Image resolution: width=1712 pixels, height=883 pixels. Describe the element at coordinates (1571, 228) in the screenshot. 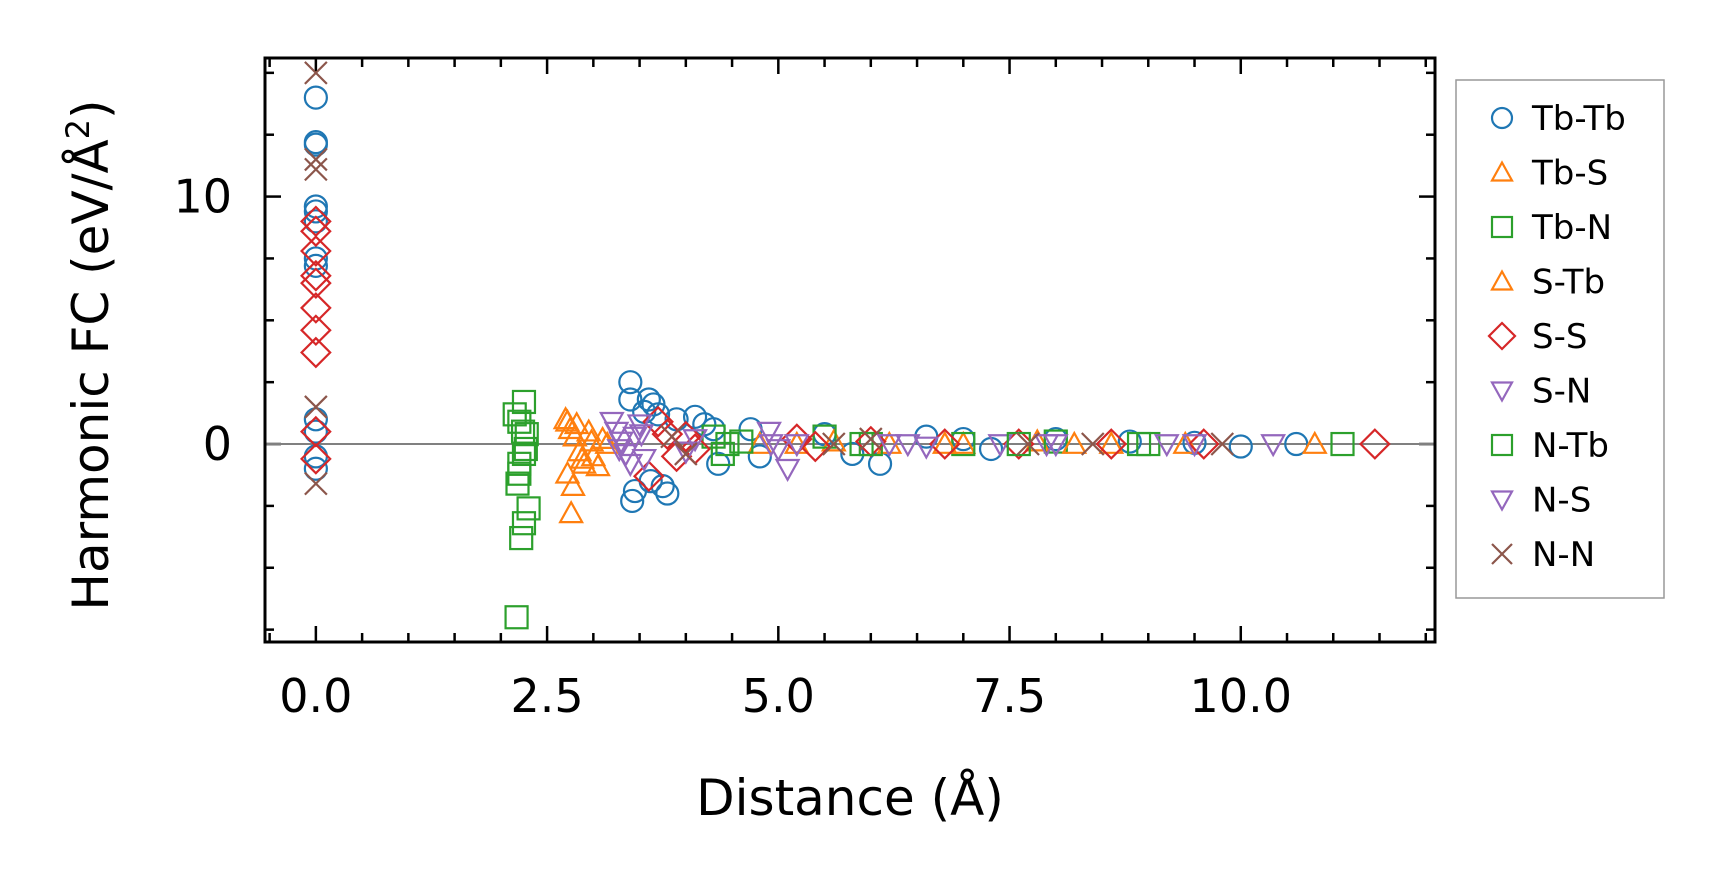

I see `legend-label-tb-n: Tb-N` at that location.